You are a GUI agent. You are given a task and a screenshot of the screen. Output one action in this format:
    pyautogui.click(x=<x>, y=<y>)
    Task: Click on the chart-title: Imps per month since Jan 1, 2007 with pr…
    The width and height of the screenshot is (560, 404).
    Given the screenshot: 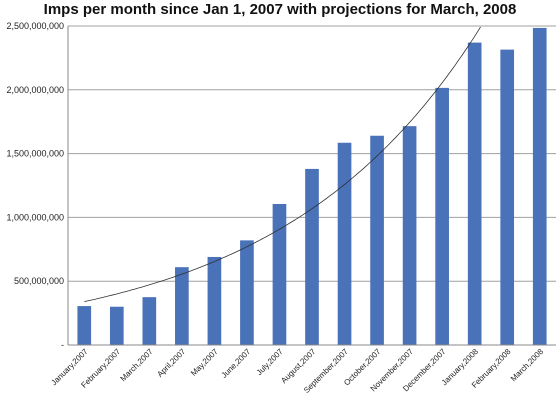 What is the action you would take?
    pyautogui.click(x=280, y=9)
    